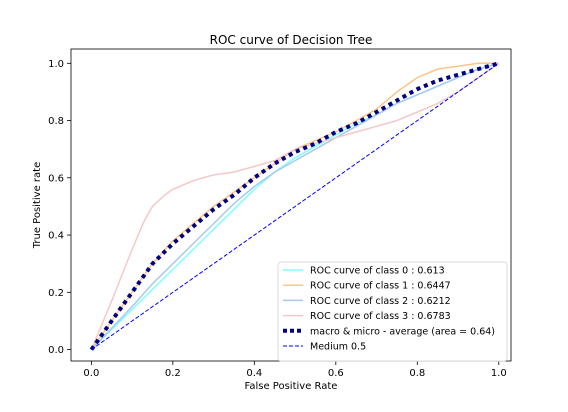 The width and height of the screenshot is (568, 412). Describe the element at coordinates (380, 301) in the screenshot. I see `legend-label-2: ROC curve of class 2 : 0.6212` at that location.